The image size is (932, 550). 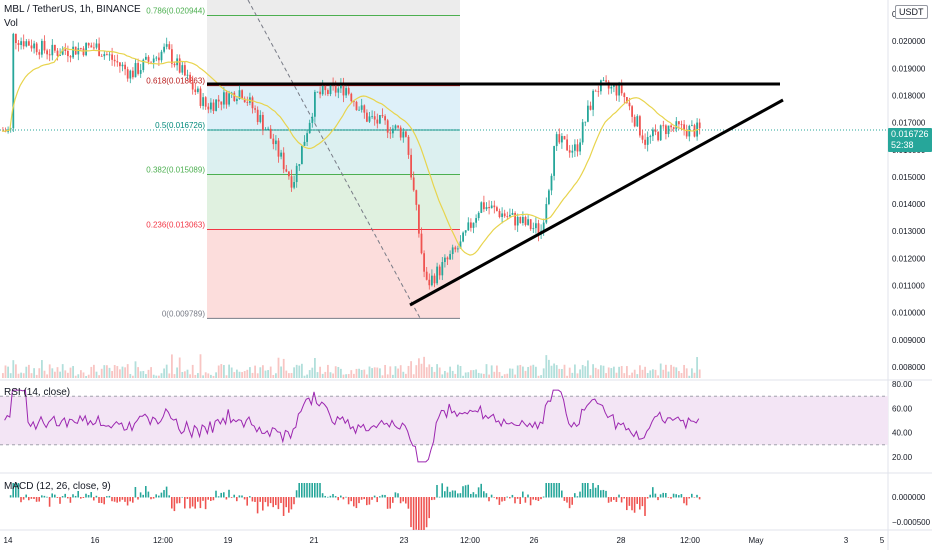 I want to click on time-tick-label: 26, so click(x=534, y=540).